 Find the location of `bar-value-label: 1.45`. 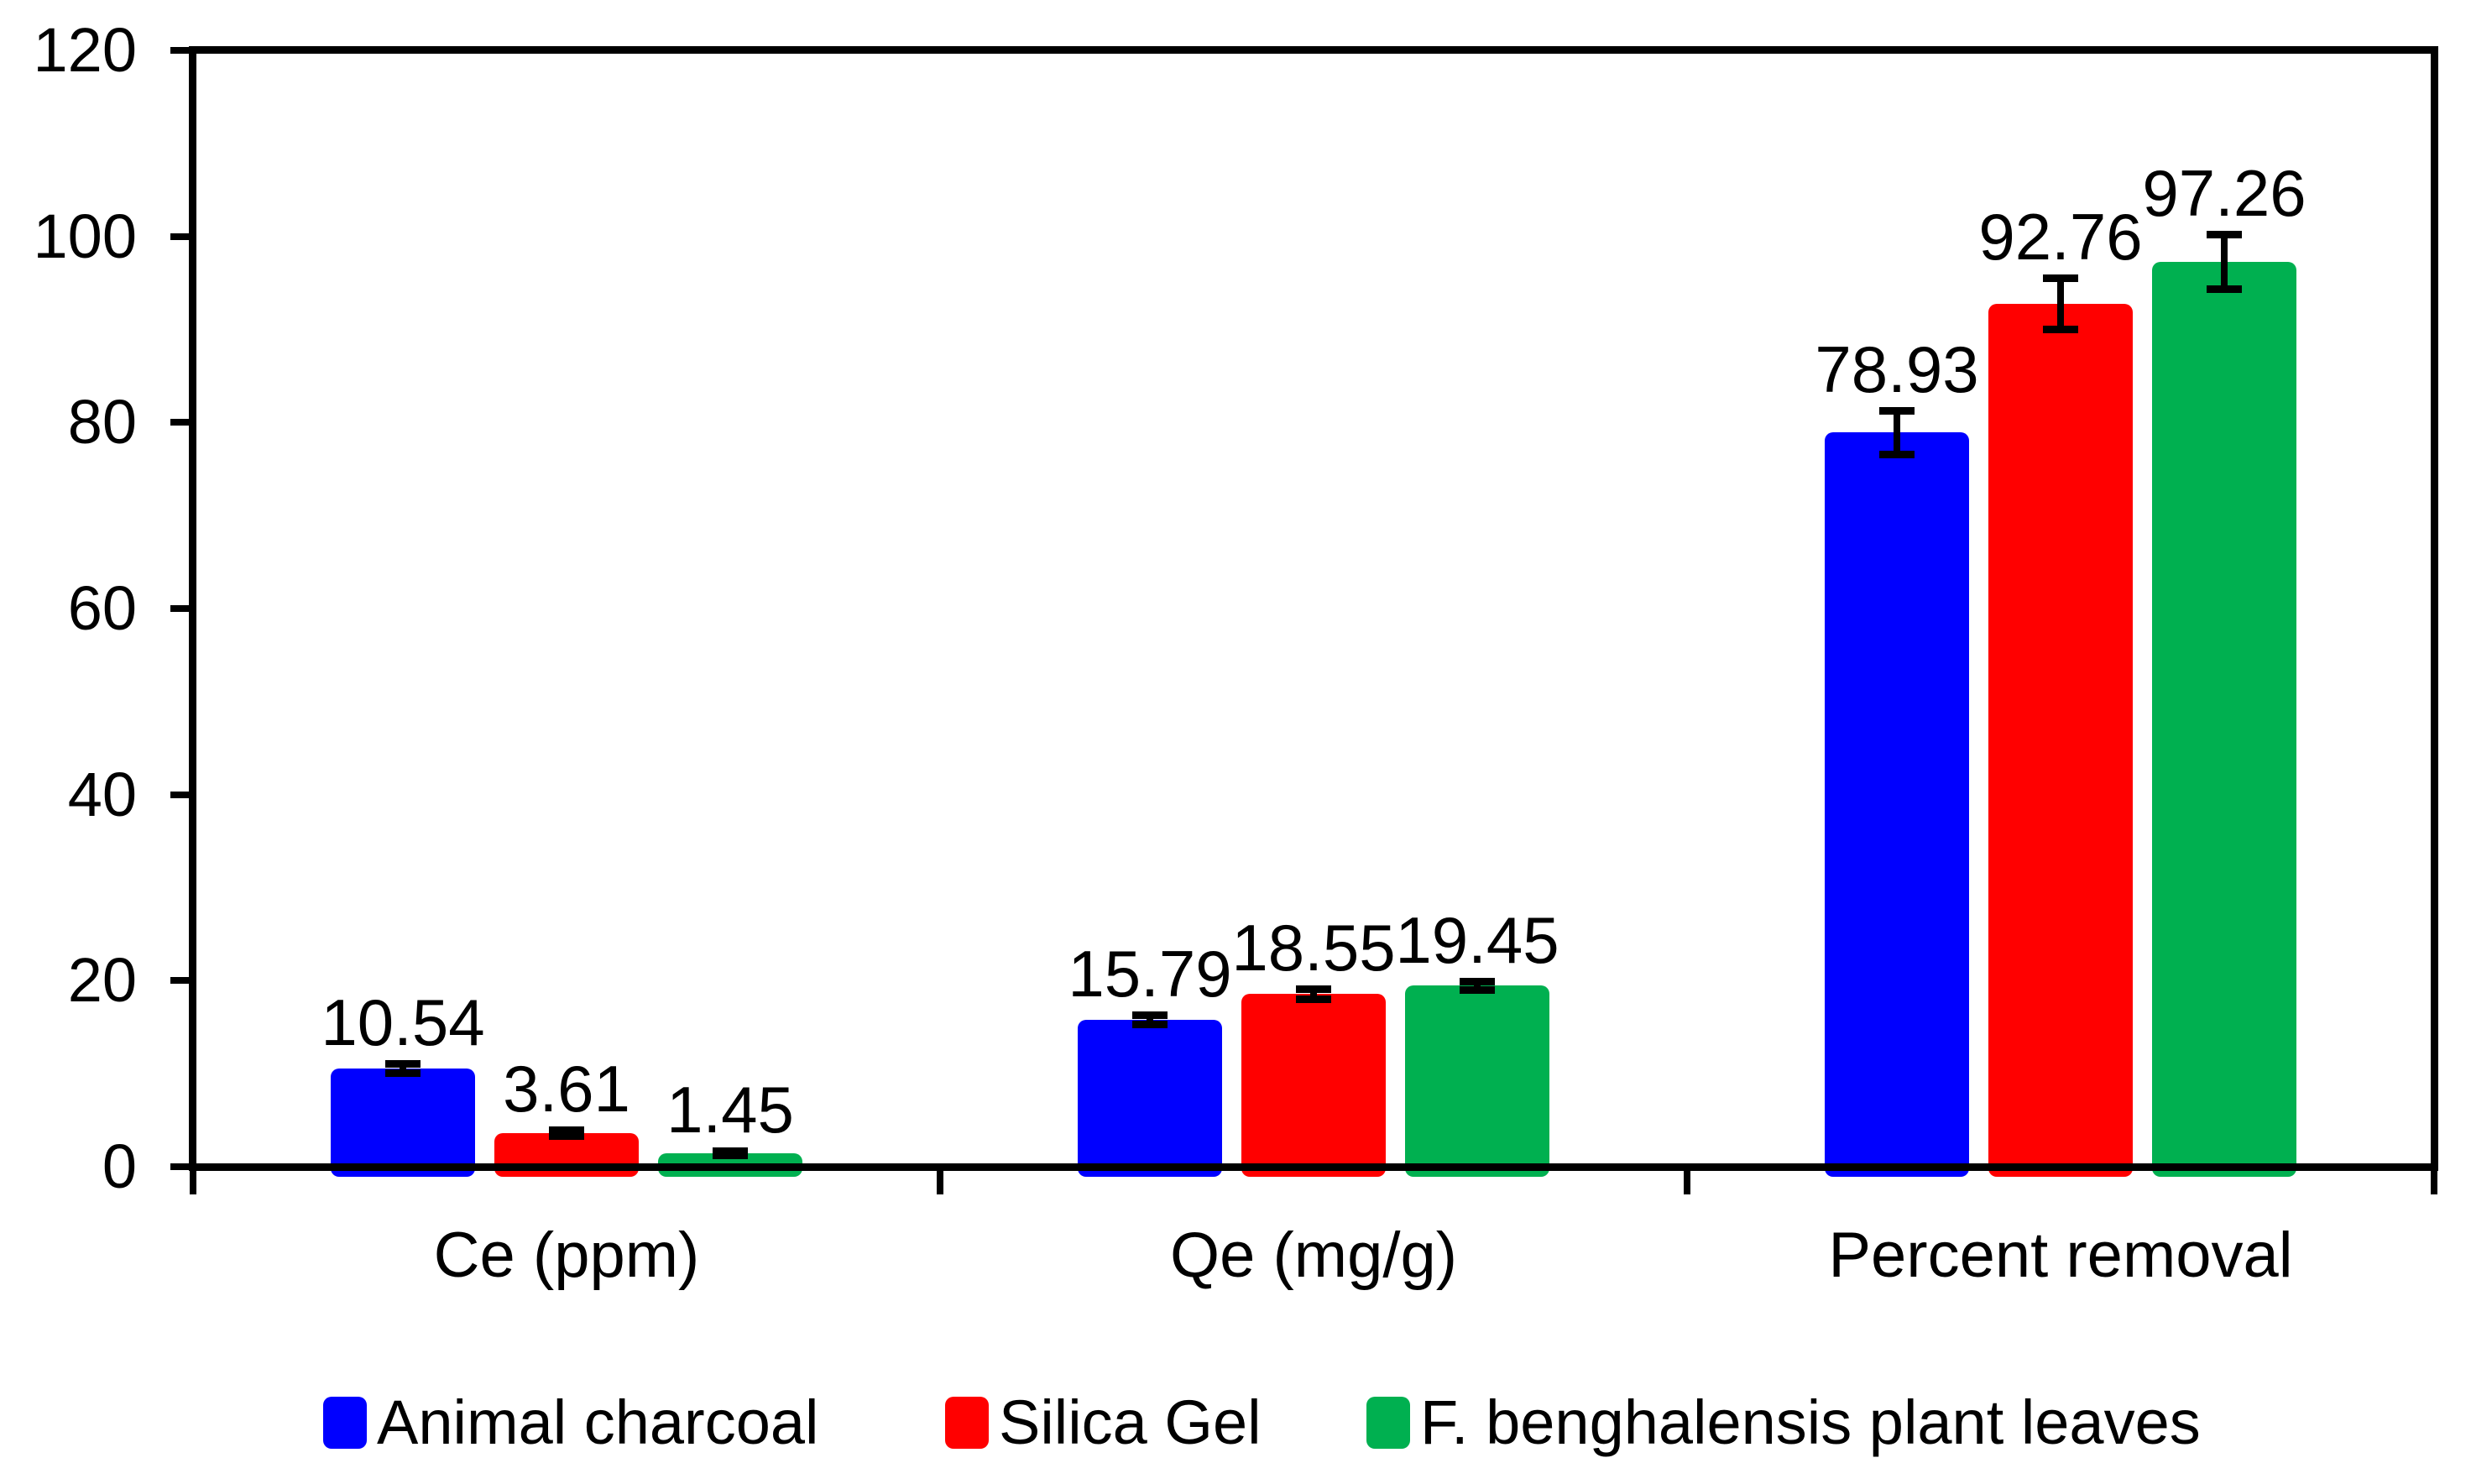

bar-value-label: 1.45 is located at coordinates (730, 1109).